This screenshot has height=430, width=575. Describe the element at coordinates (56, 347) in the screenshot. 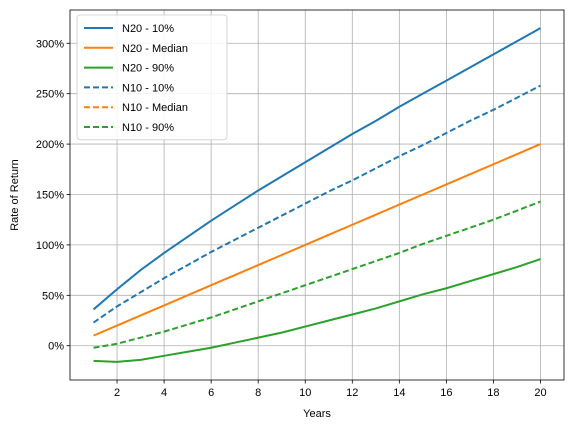

I see `y-tick-label: 0%` at that location.